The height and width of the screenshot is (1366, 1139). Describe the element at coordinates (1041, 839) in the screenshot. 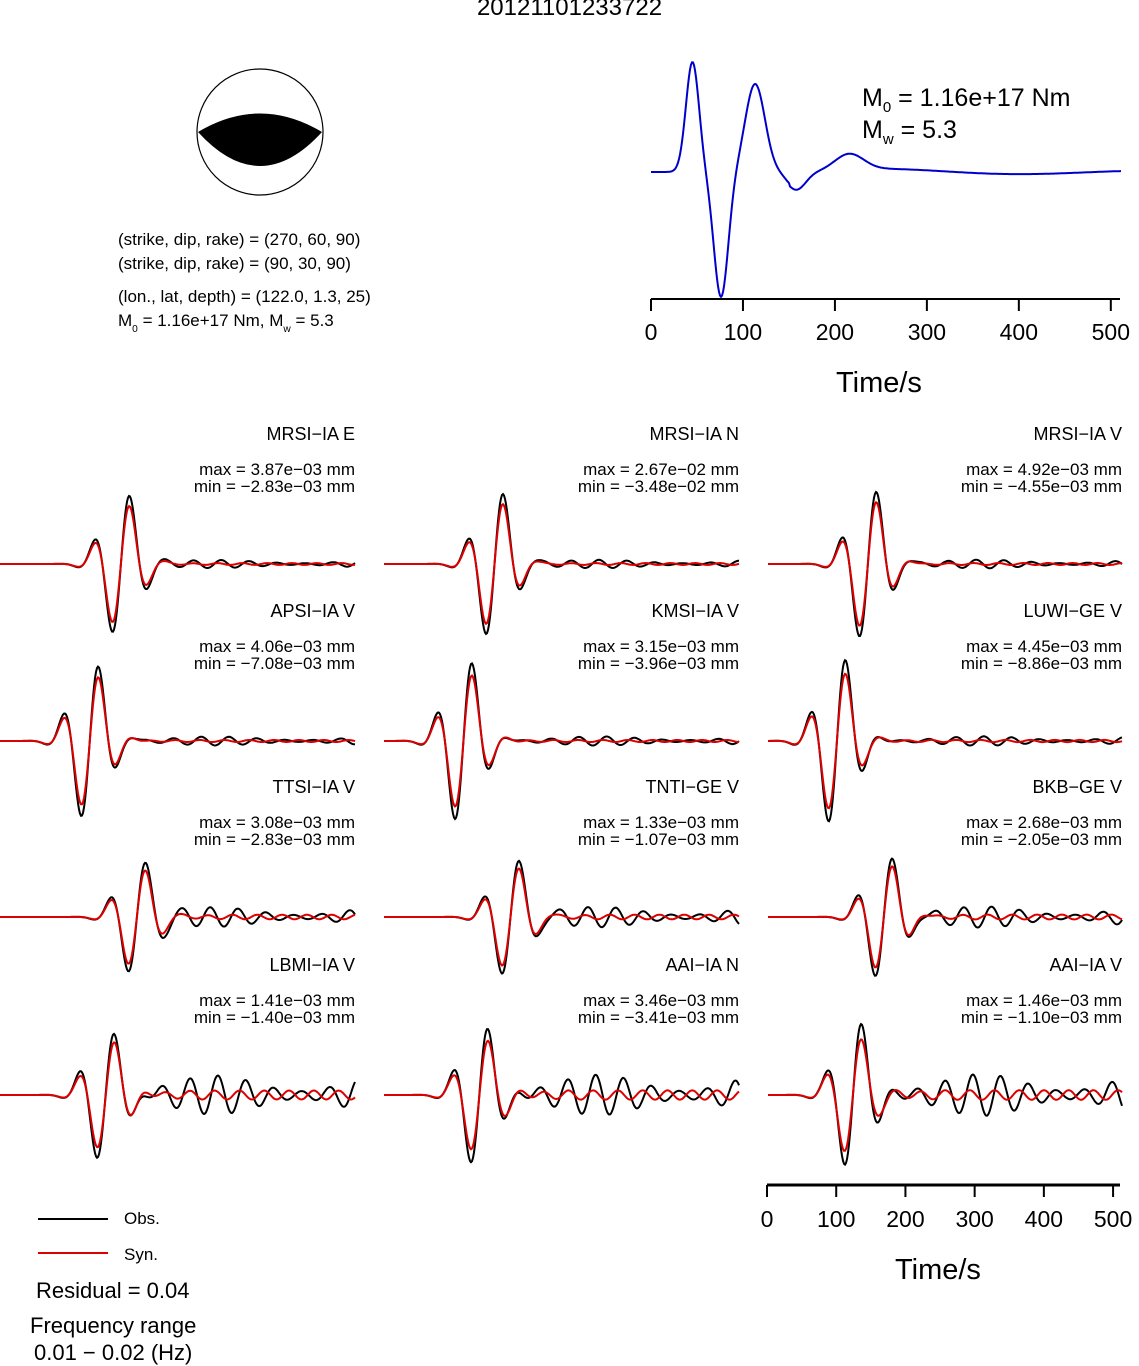

I see `station-min: min = −2.05e−03 mm` at that location.